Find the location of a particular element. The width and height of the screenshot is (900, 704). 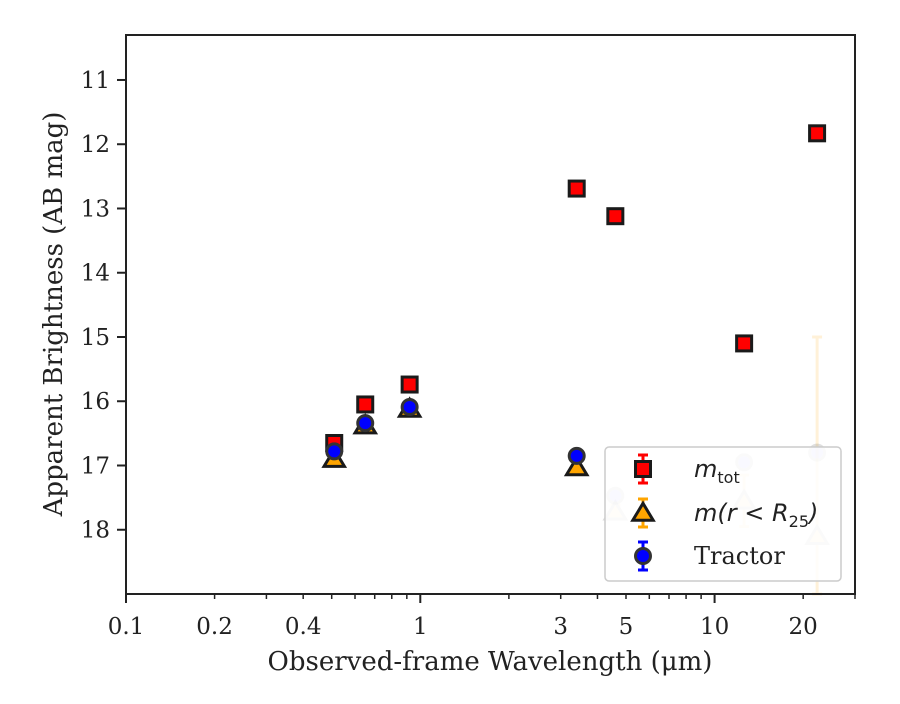

marker-s0-p3 is located at coordinates (576, 188).